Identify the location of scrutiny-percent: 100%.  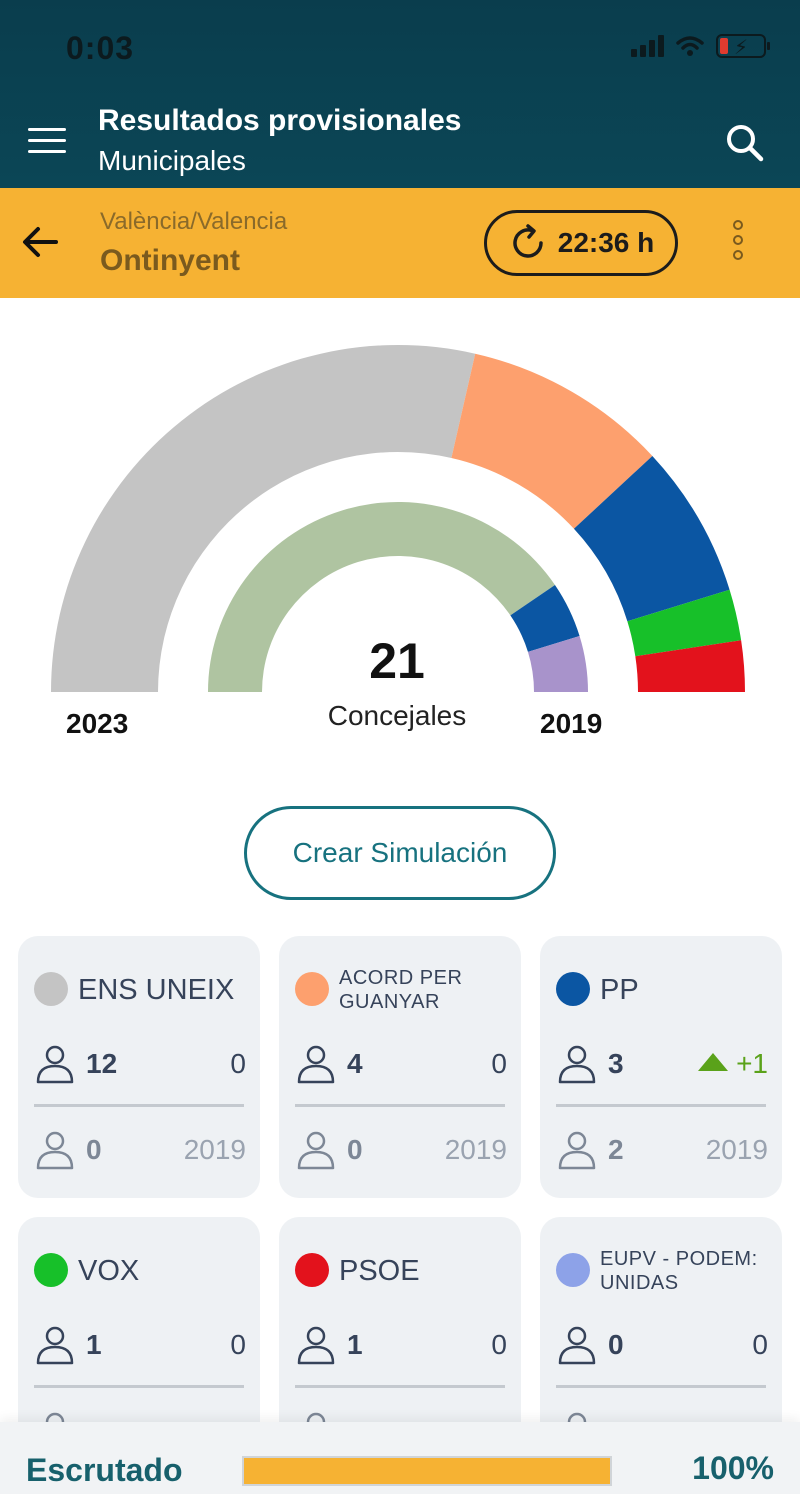
(733, 1468).